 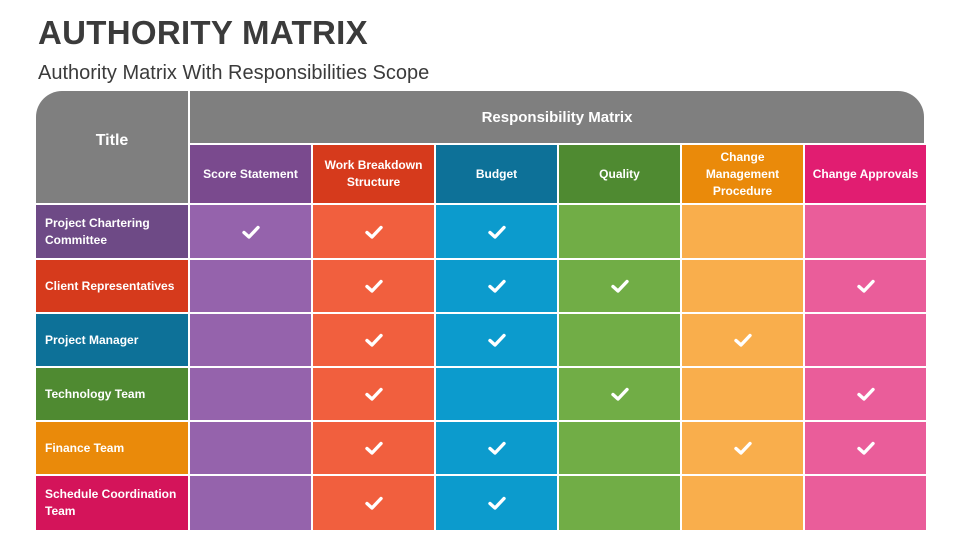 What do you see at coordinates (619, 174) in the screenshot?
I see `column-header-quality: Quality` at bounding box center [619, 174].